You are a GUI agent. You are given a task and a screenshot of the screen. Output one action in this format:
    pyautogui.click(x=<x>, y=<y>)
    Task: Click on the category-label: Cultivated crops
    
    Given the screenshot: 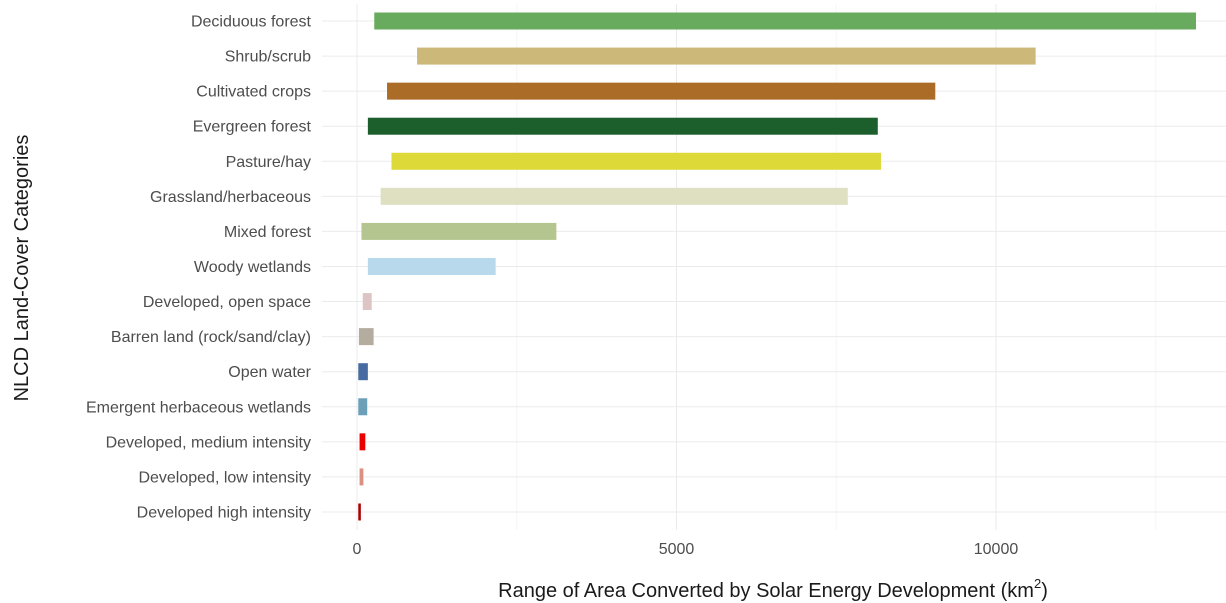 What is the action you would take?
    pyautogui.click(x=253, y=92)
    